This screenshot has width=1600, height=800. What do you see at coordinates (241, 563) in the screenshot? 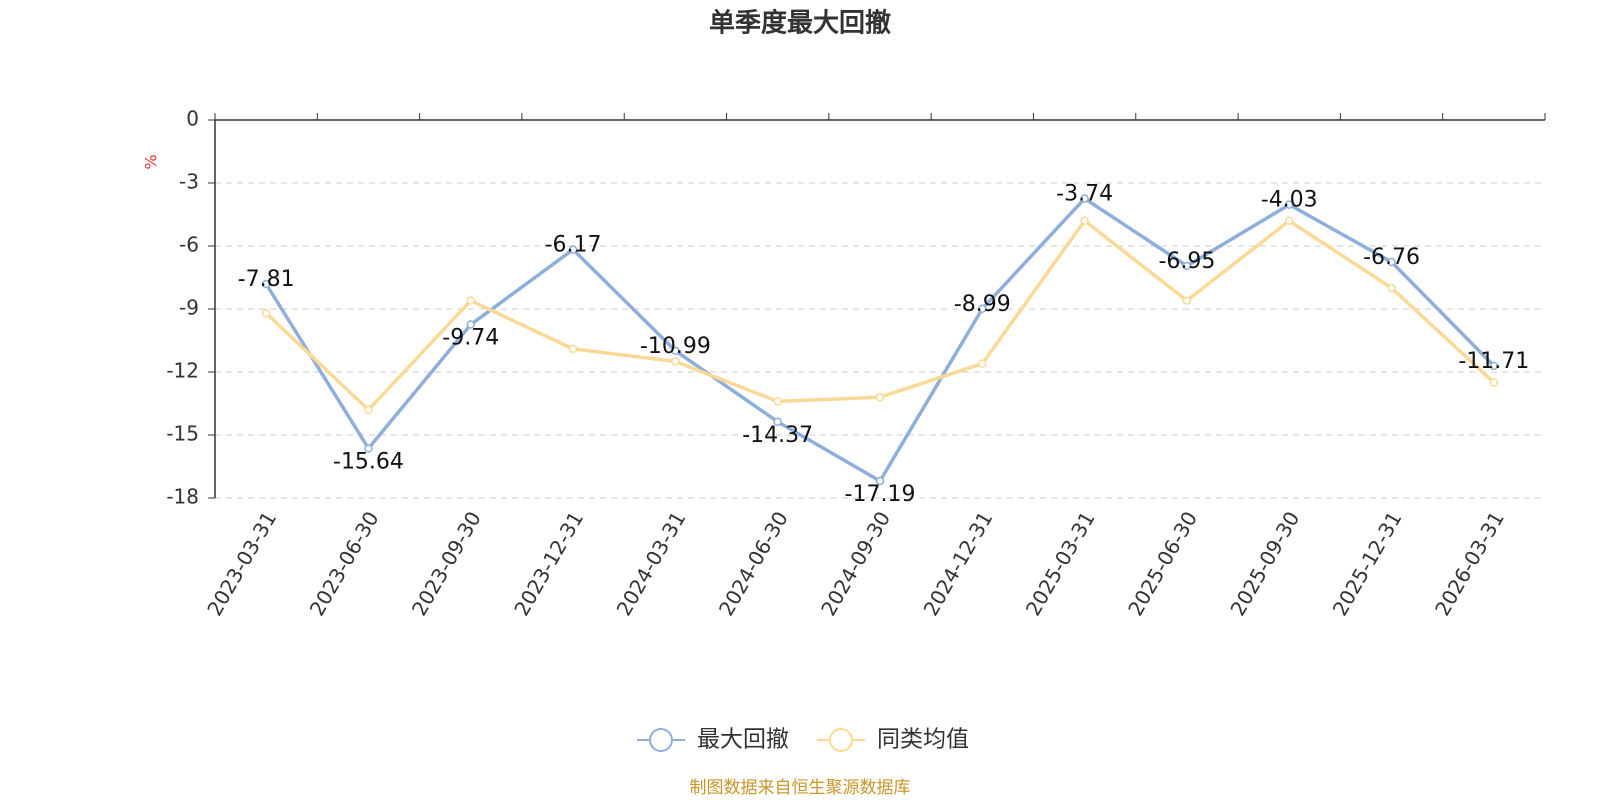
I see `x-tick-label: 2023-03-31` at bounding box center [241, 563].